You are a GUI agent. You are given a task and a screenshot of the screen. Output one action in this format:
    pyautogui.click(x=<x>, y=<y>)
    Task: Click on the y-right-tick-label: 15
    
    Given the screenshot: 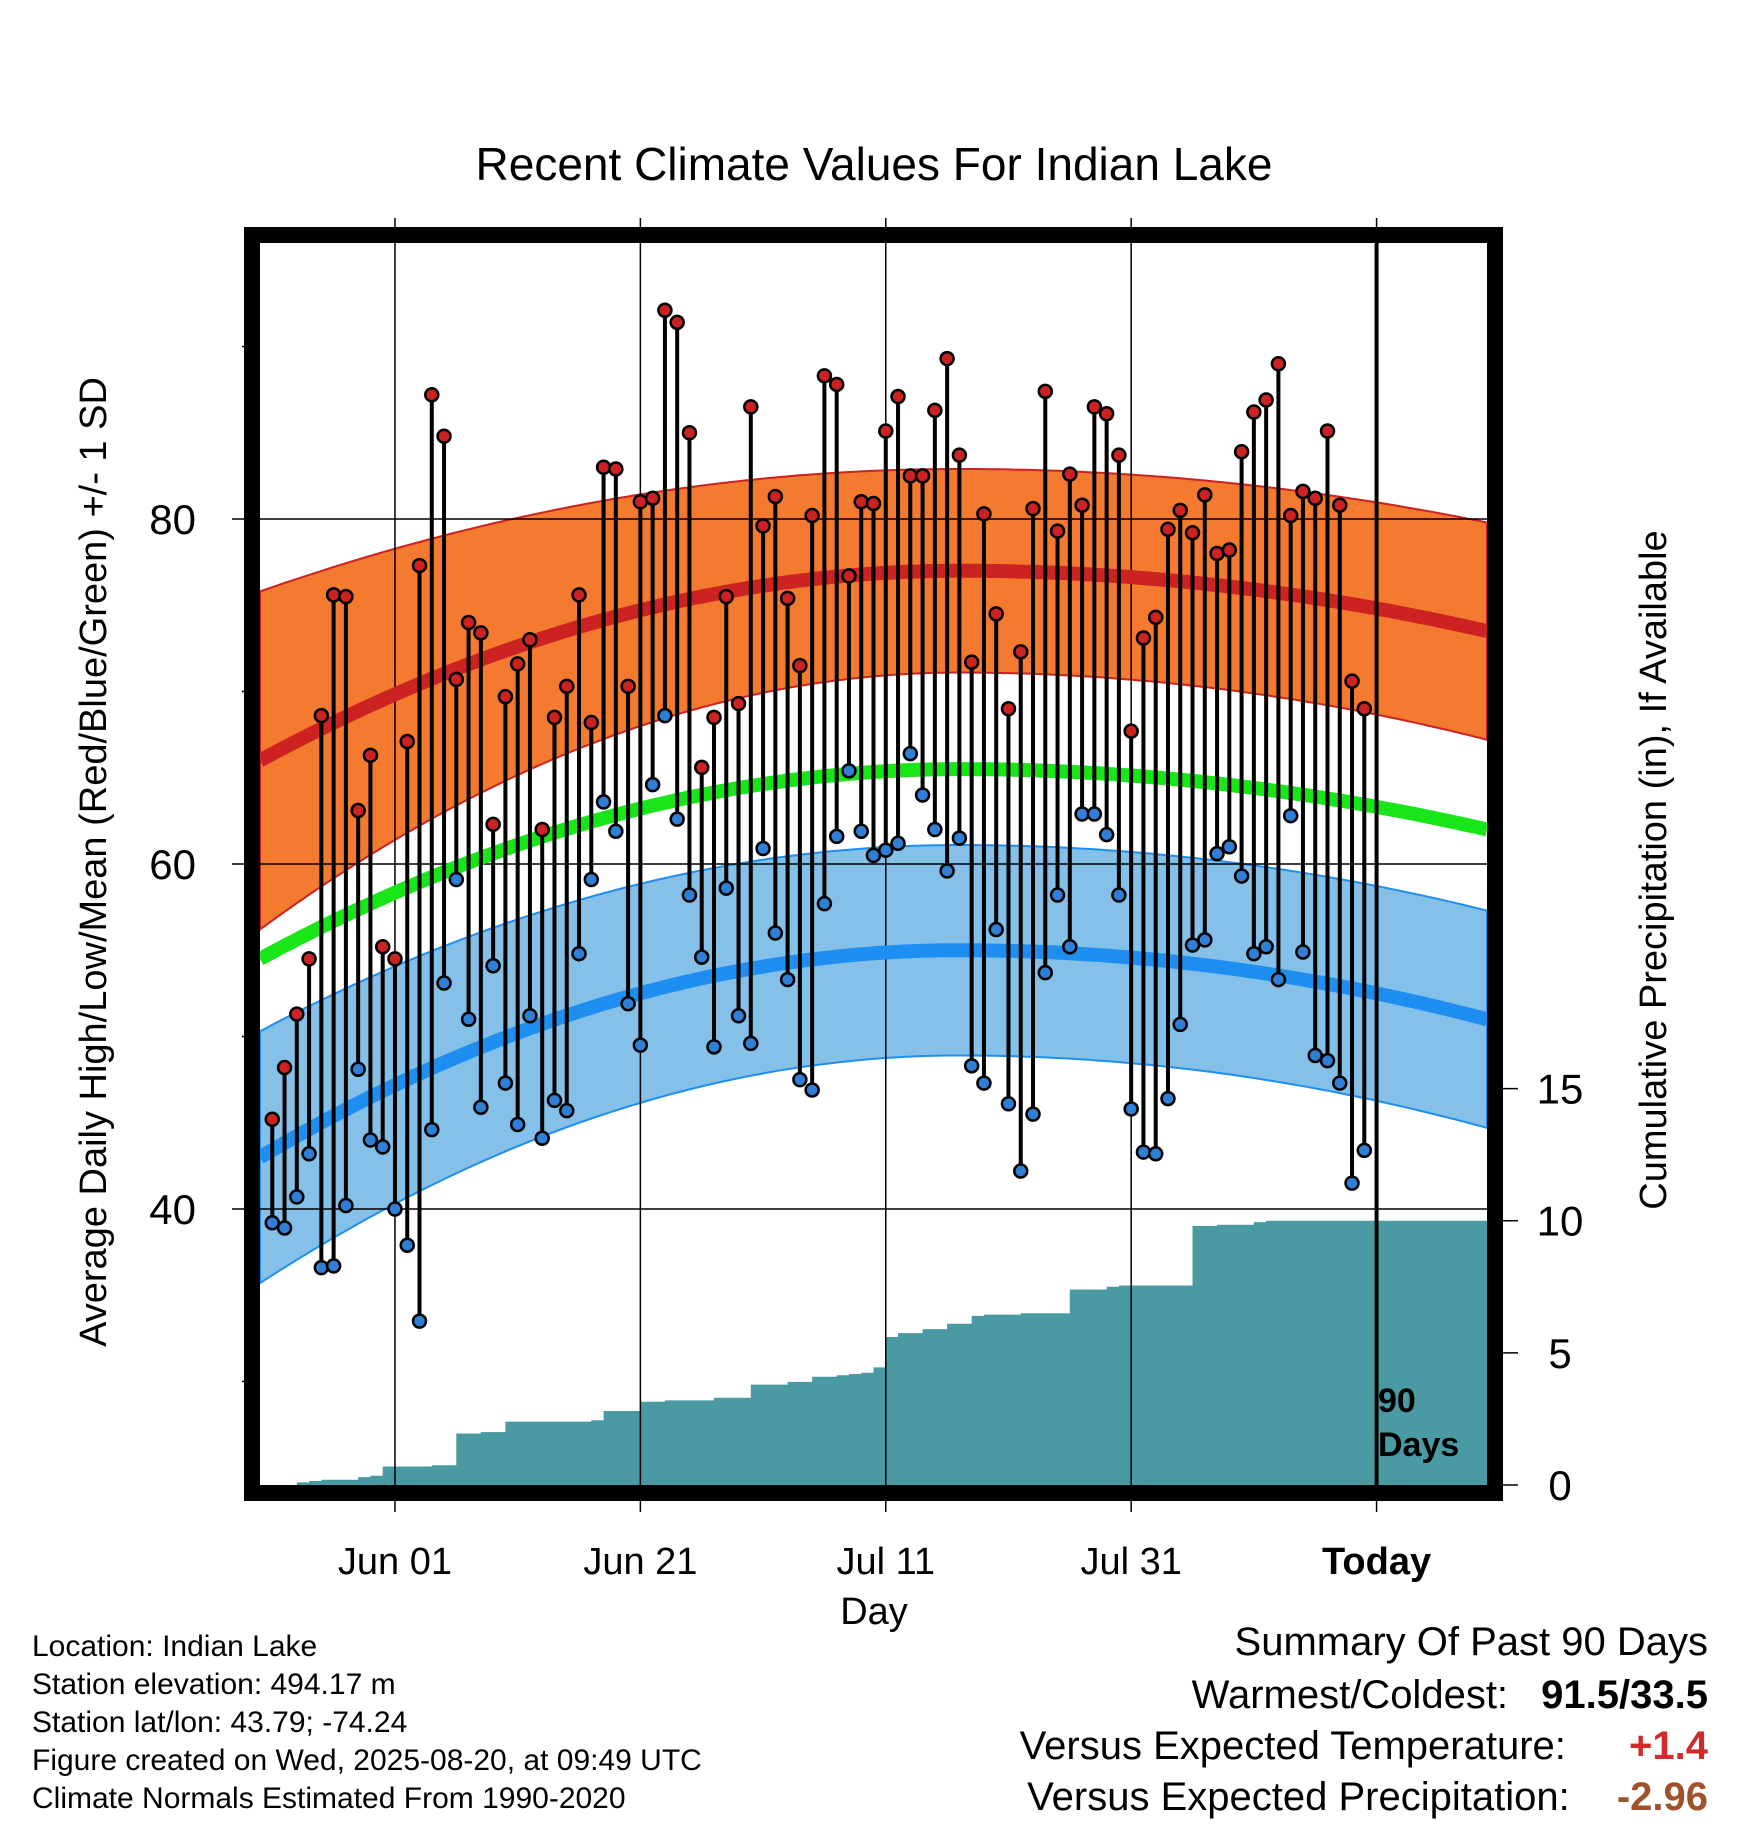 What is the action you would take?
    pyautogui.click(x=1560, y=1089)
    